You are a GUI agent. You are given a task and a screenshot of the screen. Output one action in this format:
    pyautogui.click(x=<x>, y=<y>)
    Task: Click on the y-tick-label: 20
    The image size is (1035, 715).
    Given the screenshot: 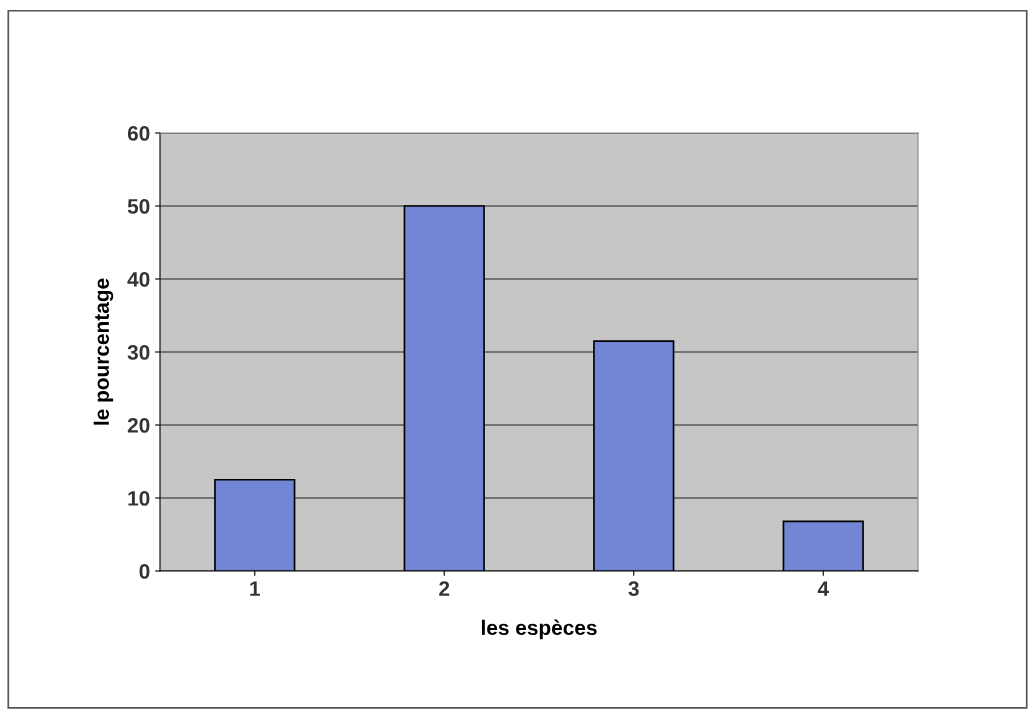 What is the action you would take?
    pyautogui.click(x=138, y=425)
    